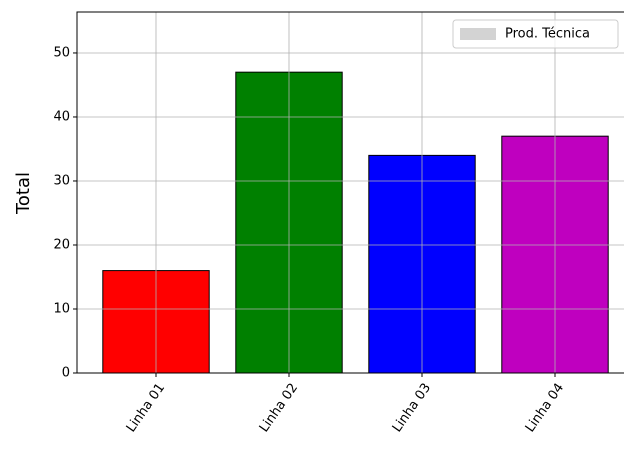 This screenshot has width=624, height=450. What do you see at coordinates (61, 52) in the screenshot?
I see `y-tick-label: 50` at bounding box center [61, 52].